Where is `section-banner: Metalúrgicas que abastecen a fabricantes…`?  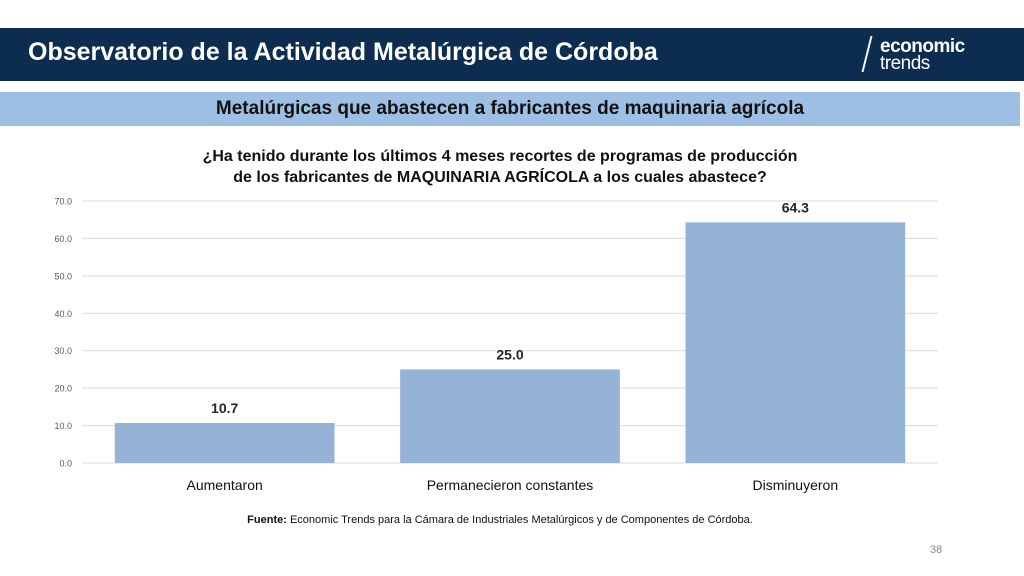 section-banner: Metalúrgicas que abastecen a fabricantes… is located at coordinates (510, 109).